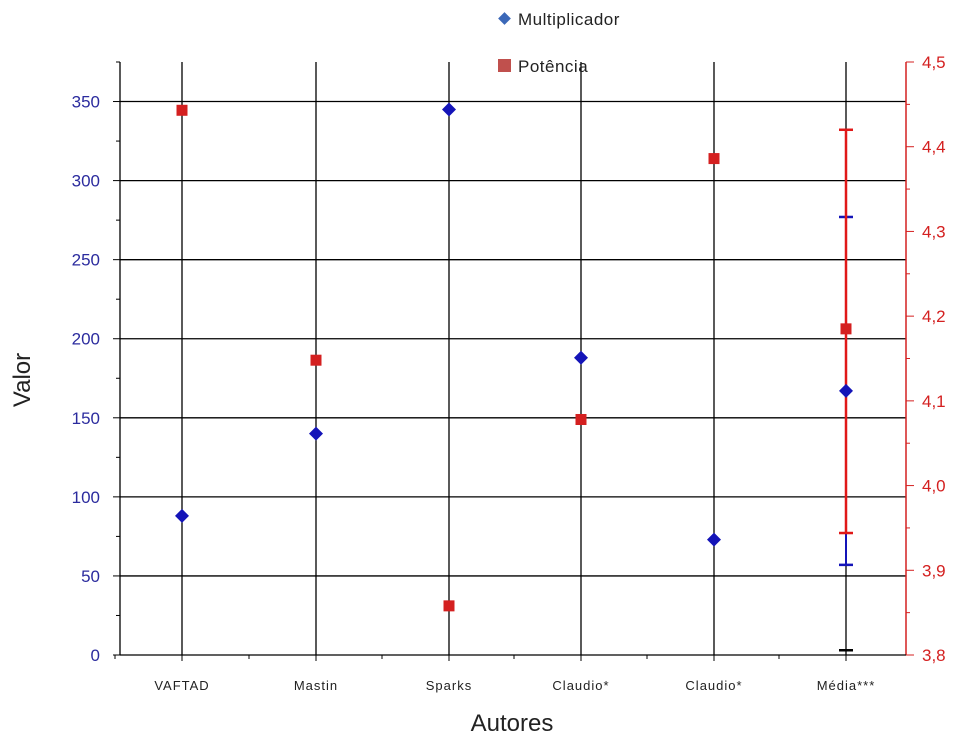  What do you see at coordinates (86, 339) in the screenshot?
I see `left-tick-label: 200` at bounding box center [86, 339].